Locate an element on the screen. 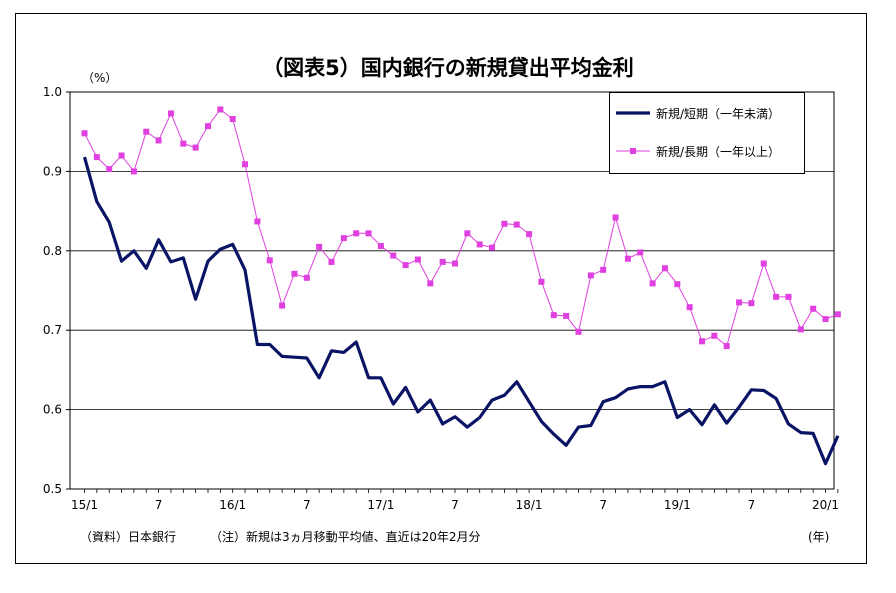 The height and width of the screenshot is (593, 896). legend-swatch-short is located at coordinates (633, 113).